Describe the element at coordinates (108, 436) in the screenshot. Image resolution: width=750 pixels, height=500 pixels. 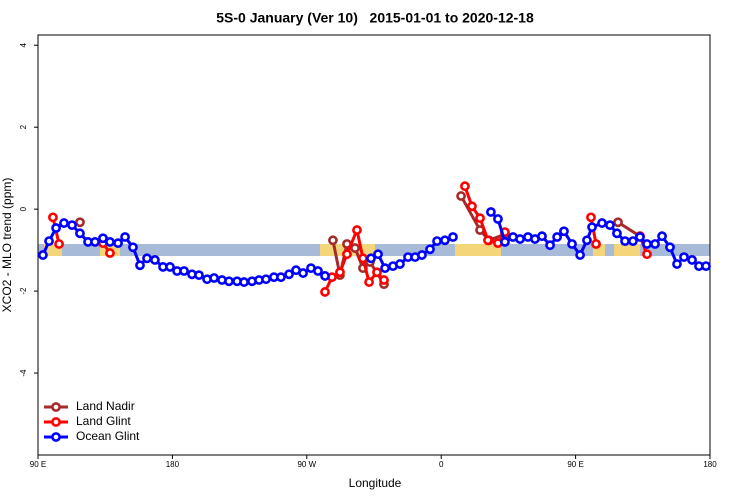
I see `legend-label: Ocean Glint` at that location.